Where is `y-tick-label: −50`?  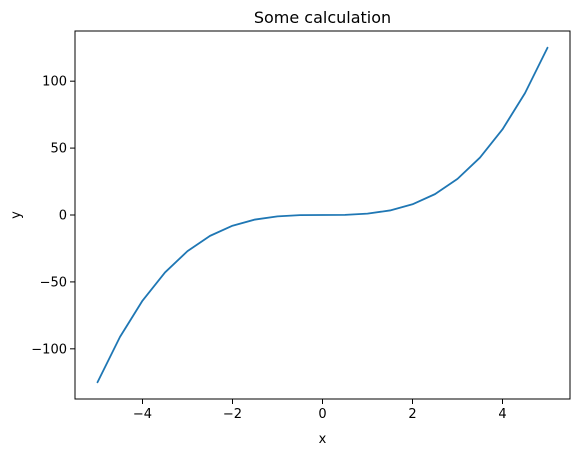 y-tick-label: −50 is located at coordinates (53, 282).